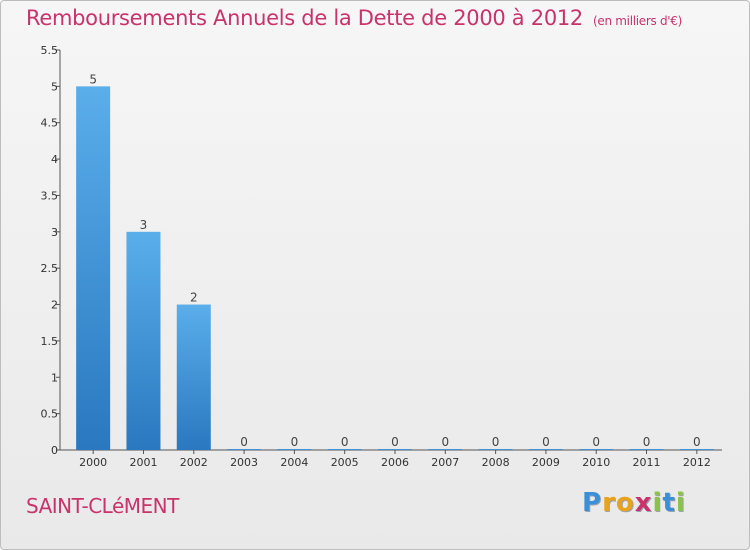 This screenshot has width=750, height=550. Describe the element at coordinates (592, 503) in the screenshot. I see `logo-letter: P` at that location.